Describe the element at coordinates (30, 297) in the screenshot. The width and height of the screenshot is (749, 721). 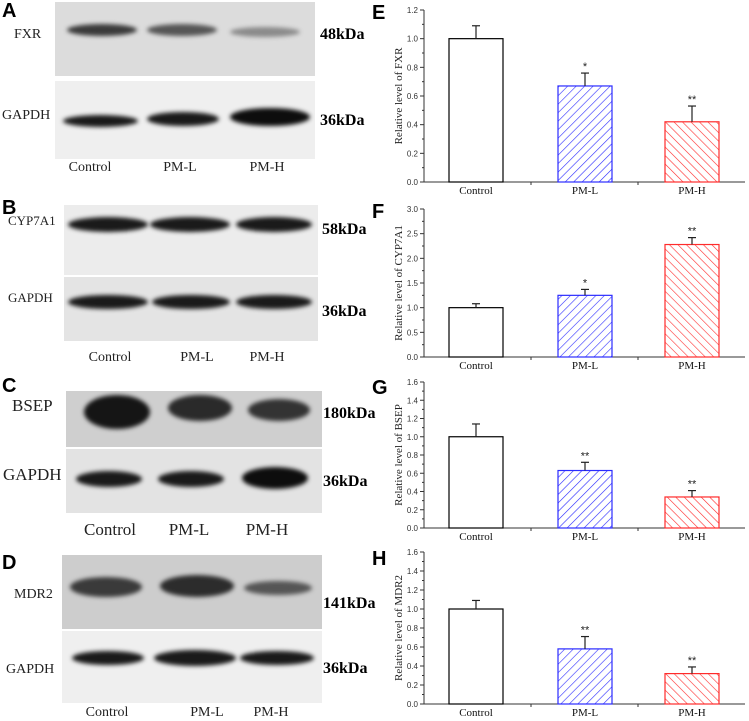
I see `ref-label-gapdh-b: GAPDH` at that location.